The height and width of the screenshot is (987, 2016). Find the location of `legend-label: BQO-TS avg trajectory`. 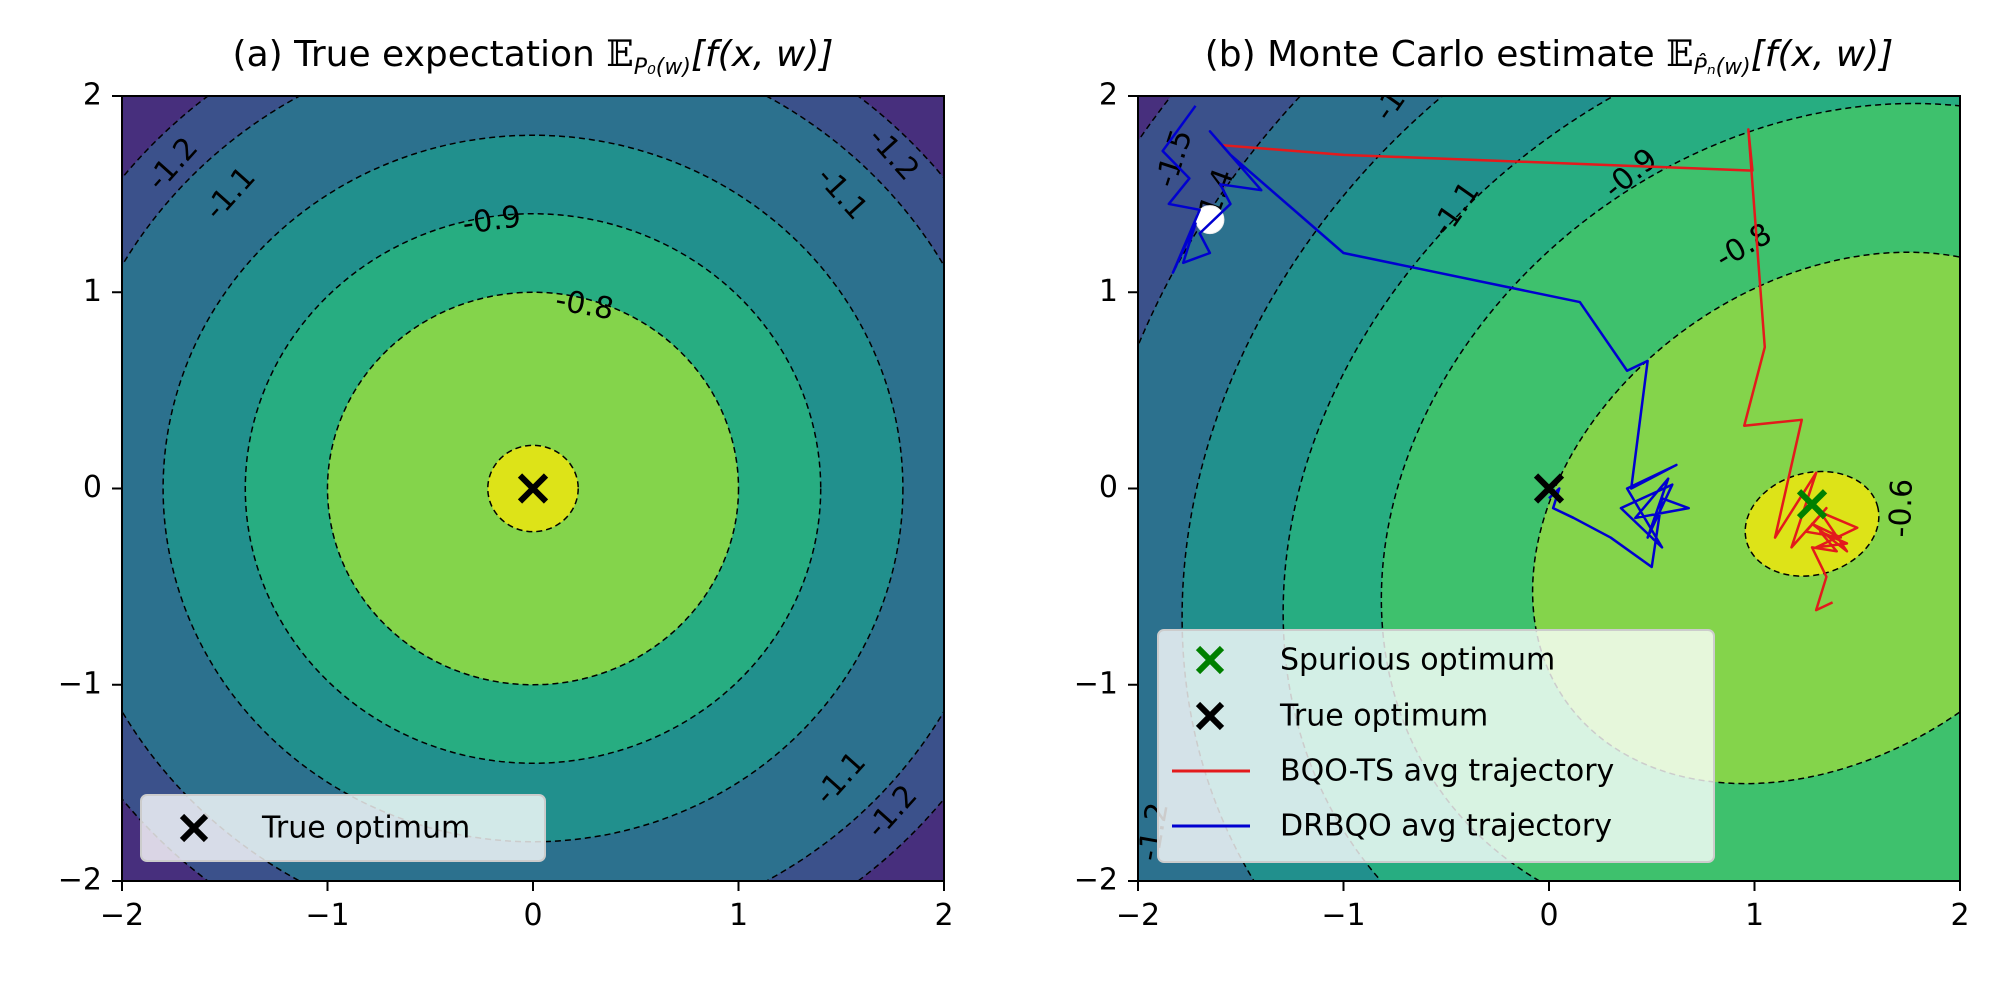

legend-label: BQO-TS avg trajectory is located at coordinates (1447, 771).